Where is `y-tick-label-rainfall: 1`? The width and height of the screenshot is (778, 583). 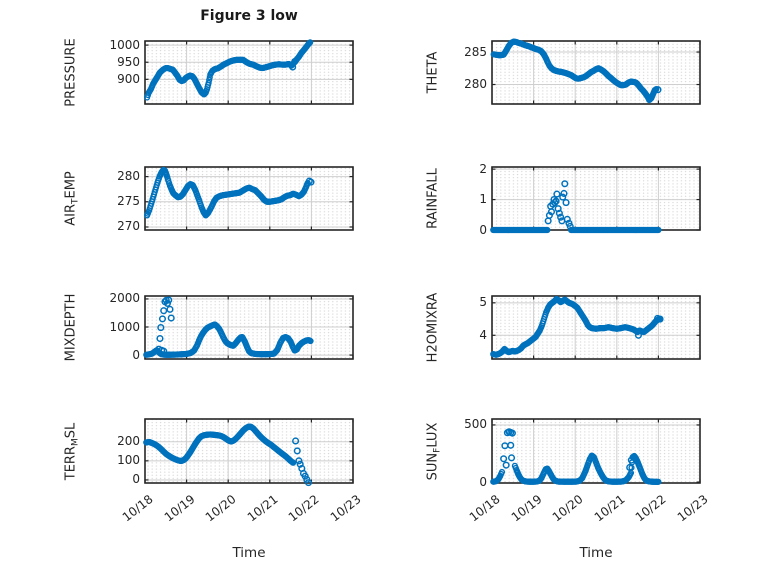 y-tick-label-rainfall: 1 is located at coordinates (483, 199).